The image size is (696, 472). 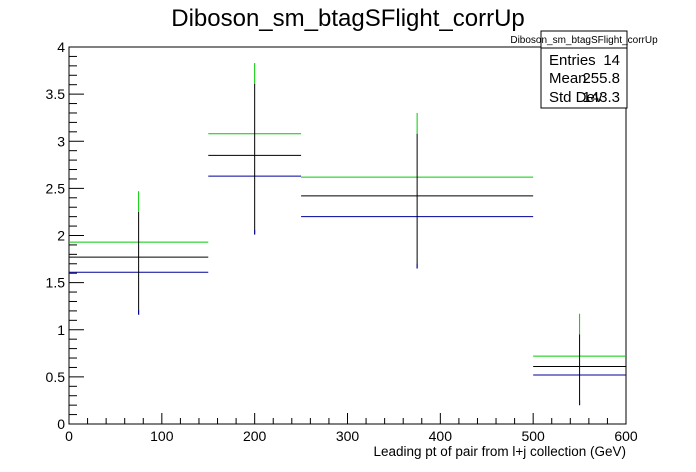 I want to click on y-tick-label: 4, so click(x=61, y=47).